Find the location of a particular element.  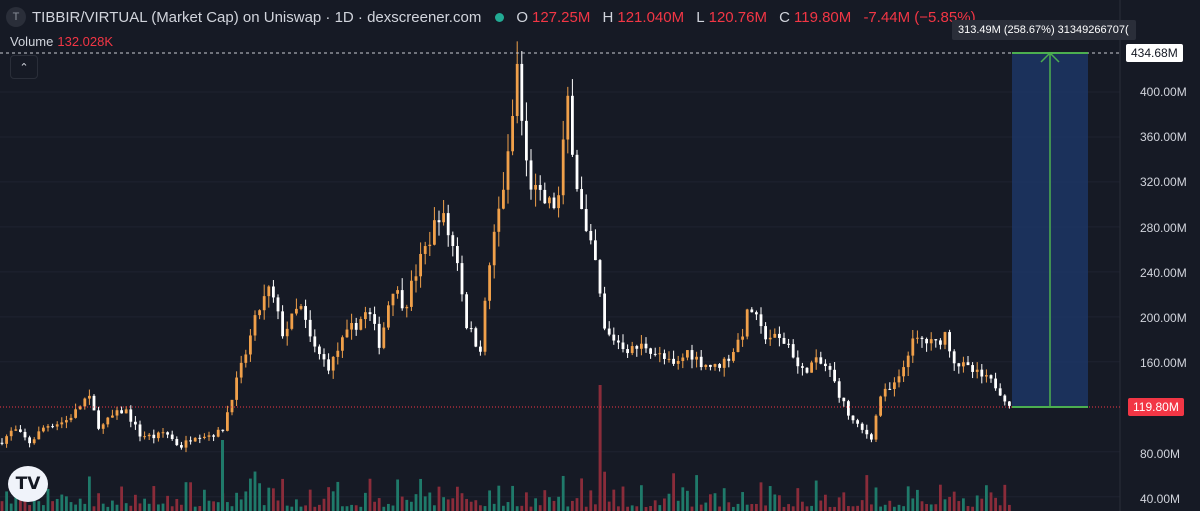

collapse-legend-button: ⌃ is located at coordinates (24, 67).